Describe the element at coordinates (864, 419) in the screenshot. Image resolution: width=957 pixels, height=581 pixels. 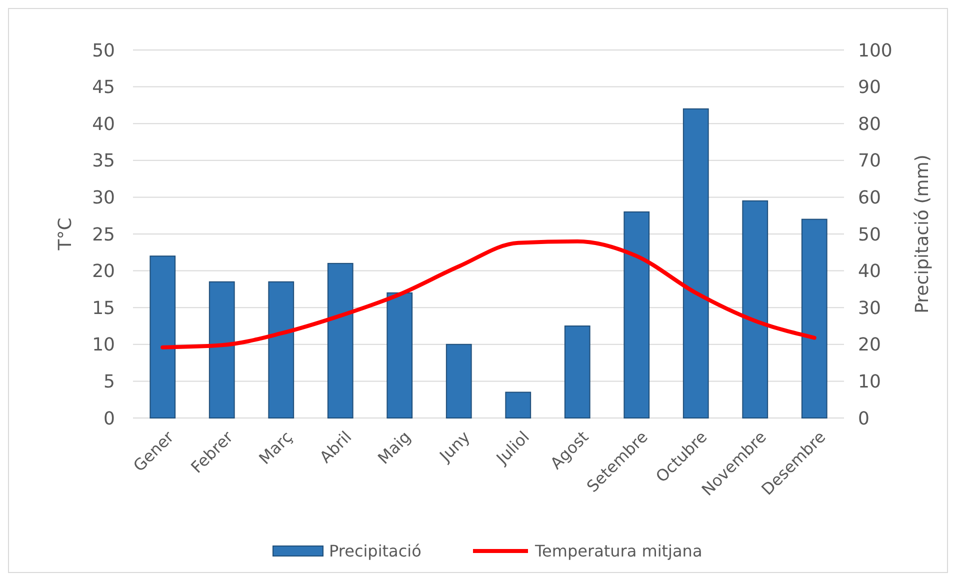
I see `y2-tick-label: 0` at that location.